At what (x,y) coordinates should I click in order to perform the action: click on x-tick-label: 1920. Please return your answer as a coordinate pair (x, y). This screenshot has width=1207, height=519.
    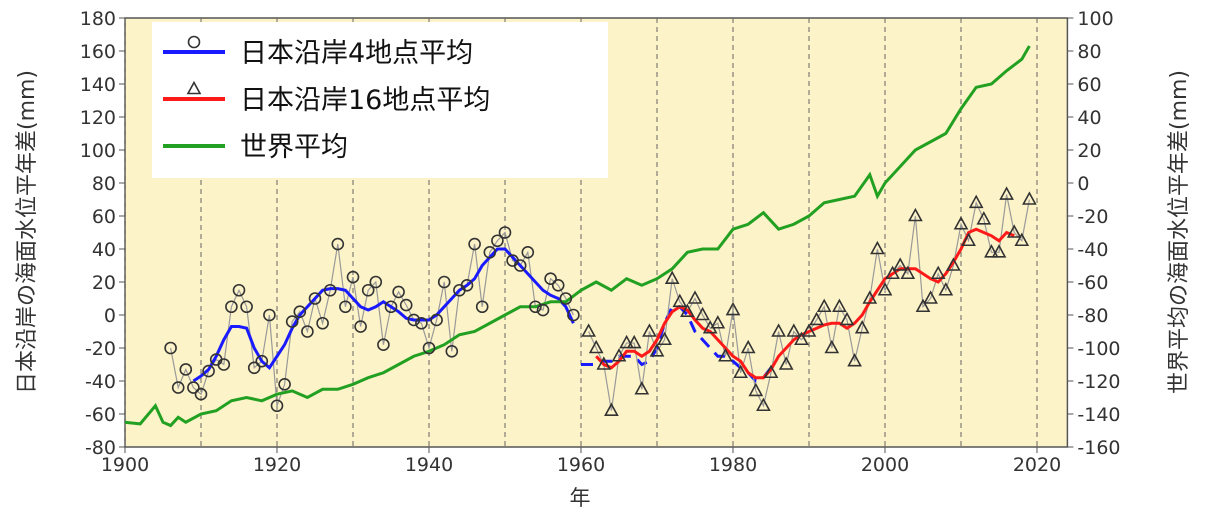
    Looking at the image, I should click on (277, 465).